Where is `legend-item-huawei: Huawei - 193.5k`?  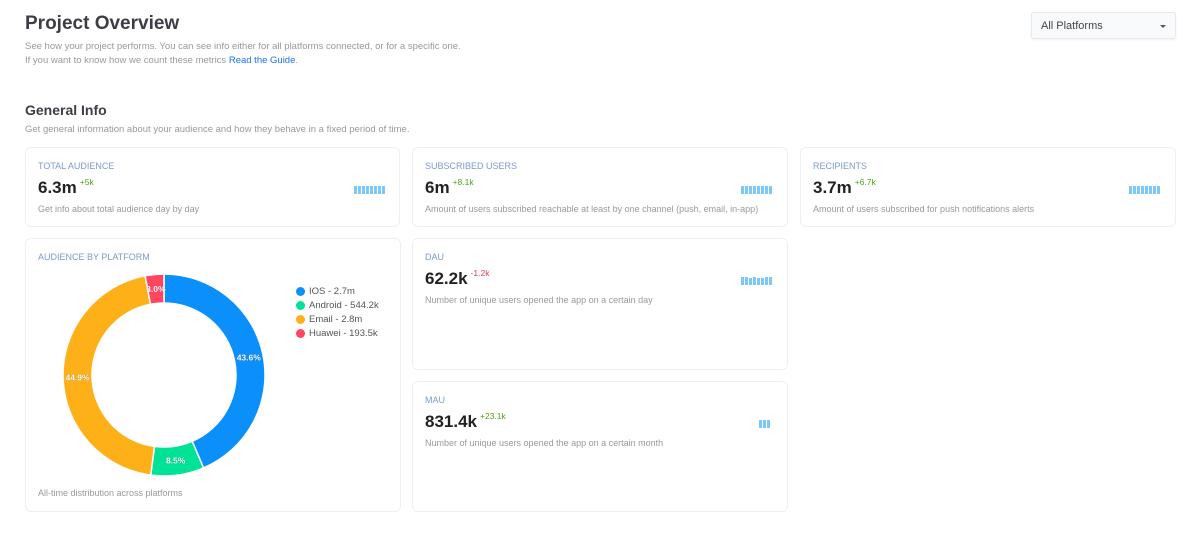
legend-item-huawei: Huawei - 193.5k is located at coordinates (337, 333).